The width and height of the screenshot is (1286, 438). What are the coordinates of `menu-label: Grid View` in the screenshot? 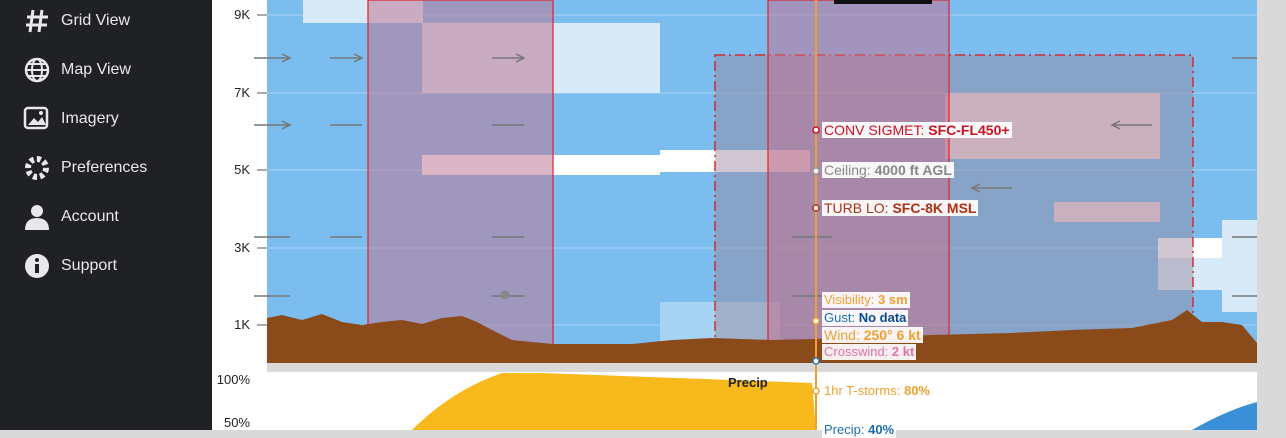 It's located at (96, 20).